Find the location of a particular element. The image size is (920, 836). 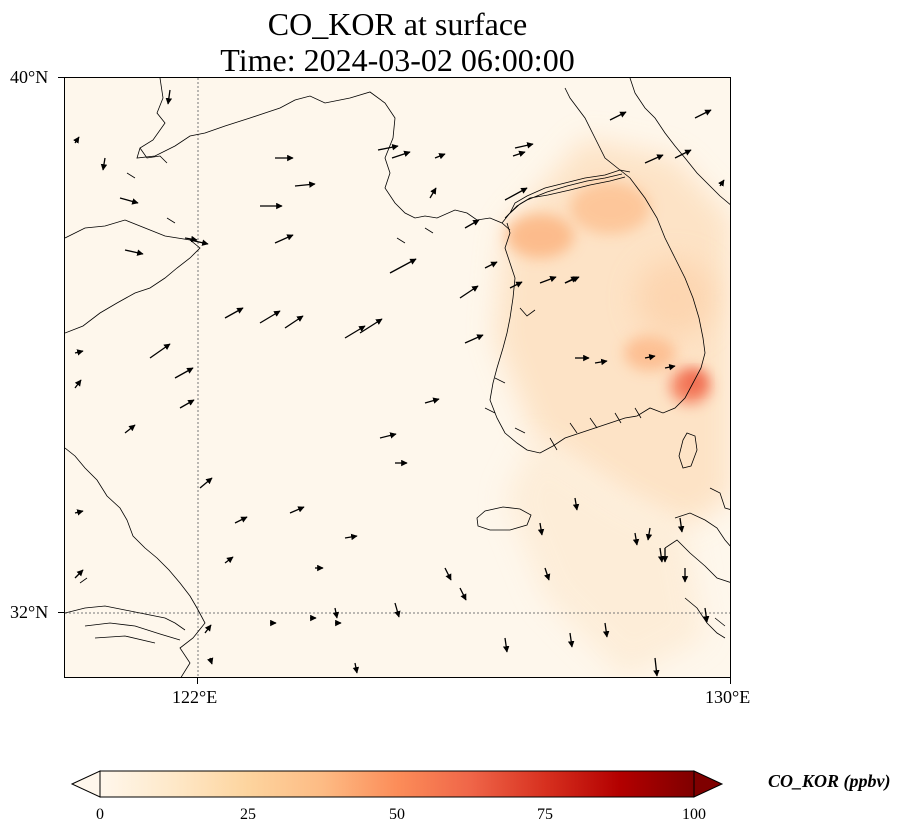

colorbar is located at coordinates (397, 784).